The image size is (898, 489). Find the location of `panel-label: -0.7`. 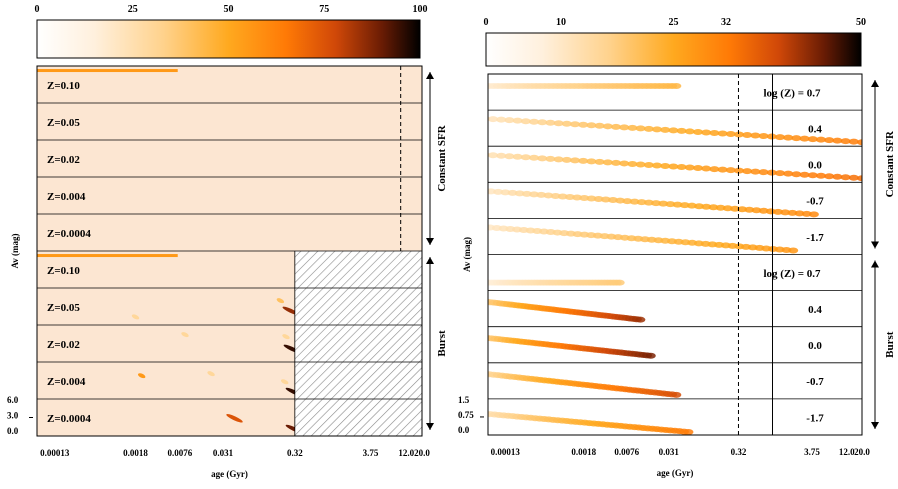

panel-label: -0.7 is located at coordinates (815, 382).